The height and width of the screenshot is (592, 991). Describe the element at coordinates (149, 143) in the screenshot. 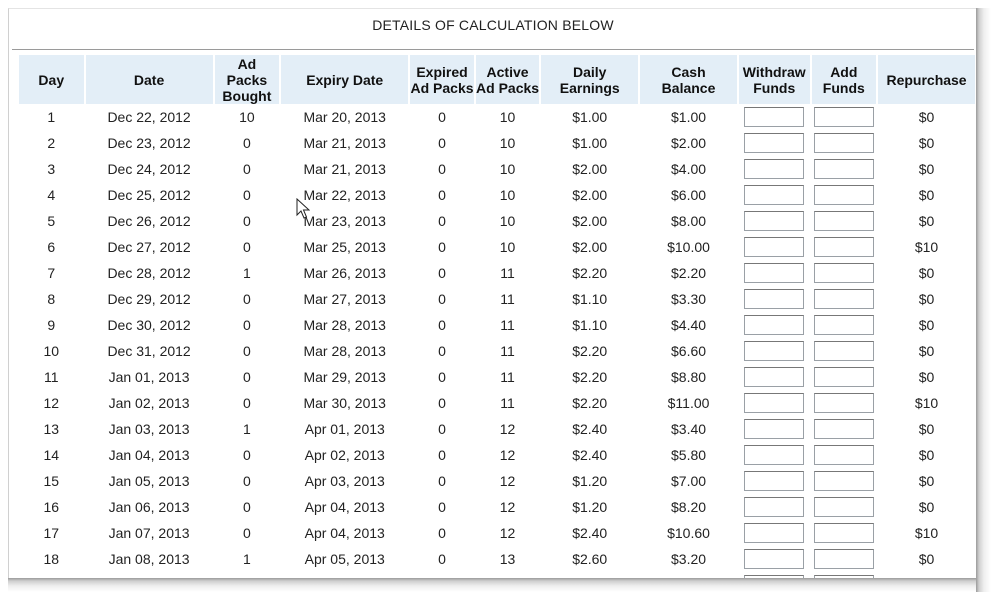

I see `cell-date: Dec 23, 2012` at that location.